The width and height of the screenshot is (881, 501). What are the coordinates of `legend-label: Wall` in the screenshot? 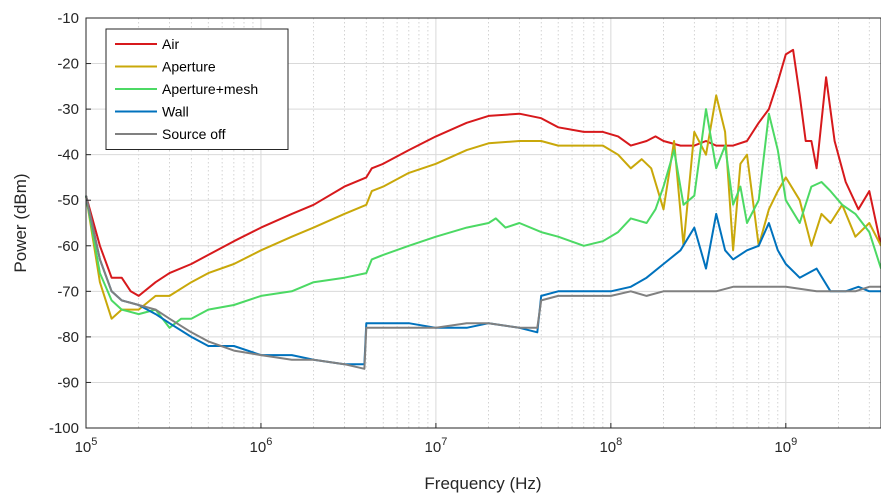 It's located at (175, 112).